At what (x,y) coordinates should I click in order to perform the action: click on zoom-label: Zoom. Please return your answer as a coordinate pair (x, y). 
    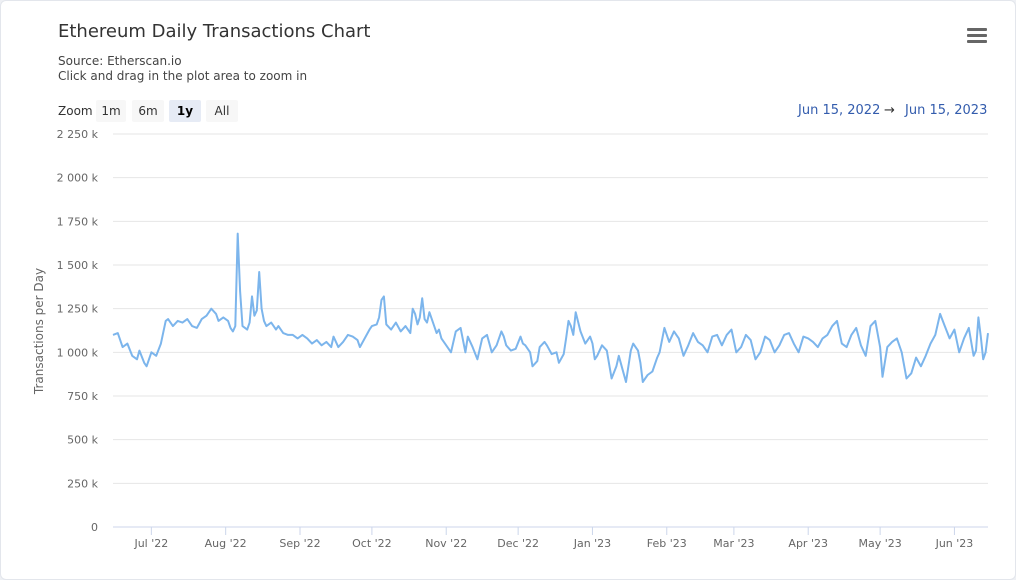
    Looking at the image, I should click on (75, 111).